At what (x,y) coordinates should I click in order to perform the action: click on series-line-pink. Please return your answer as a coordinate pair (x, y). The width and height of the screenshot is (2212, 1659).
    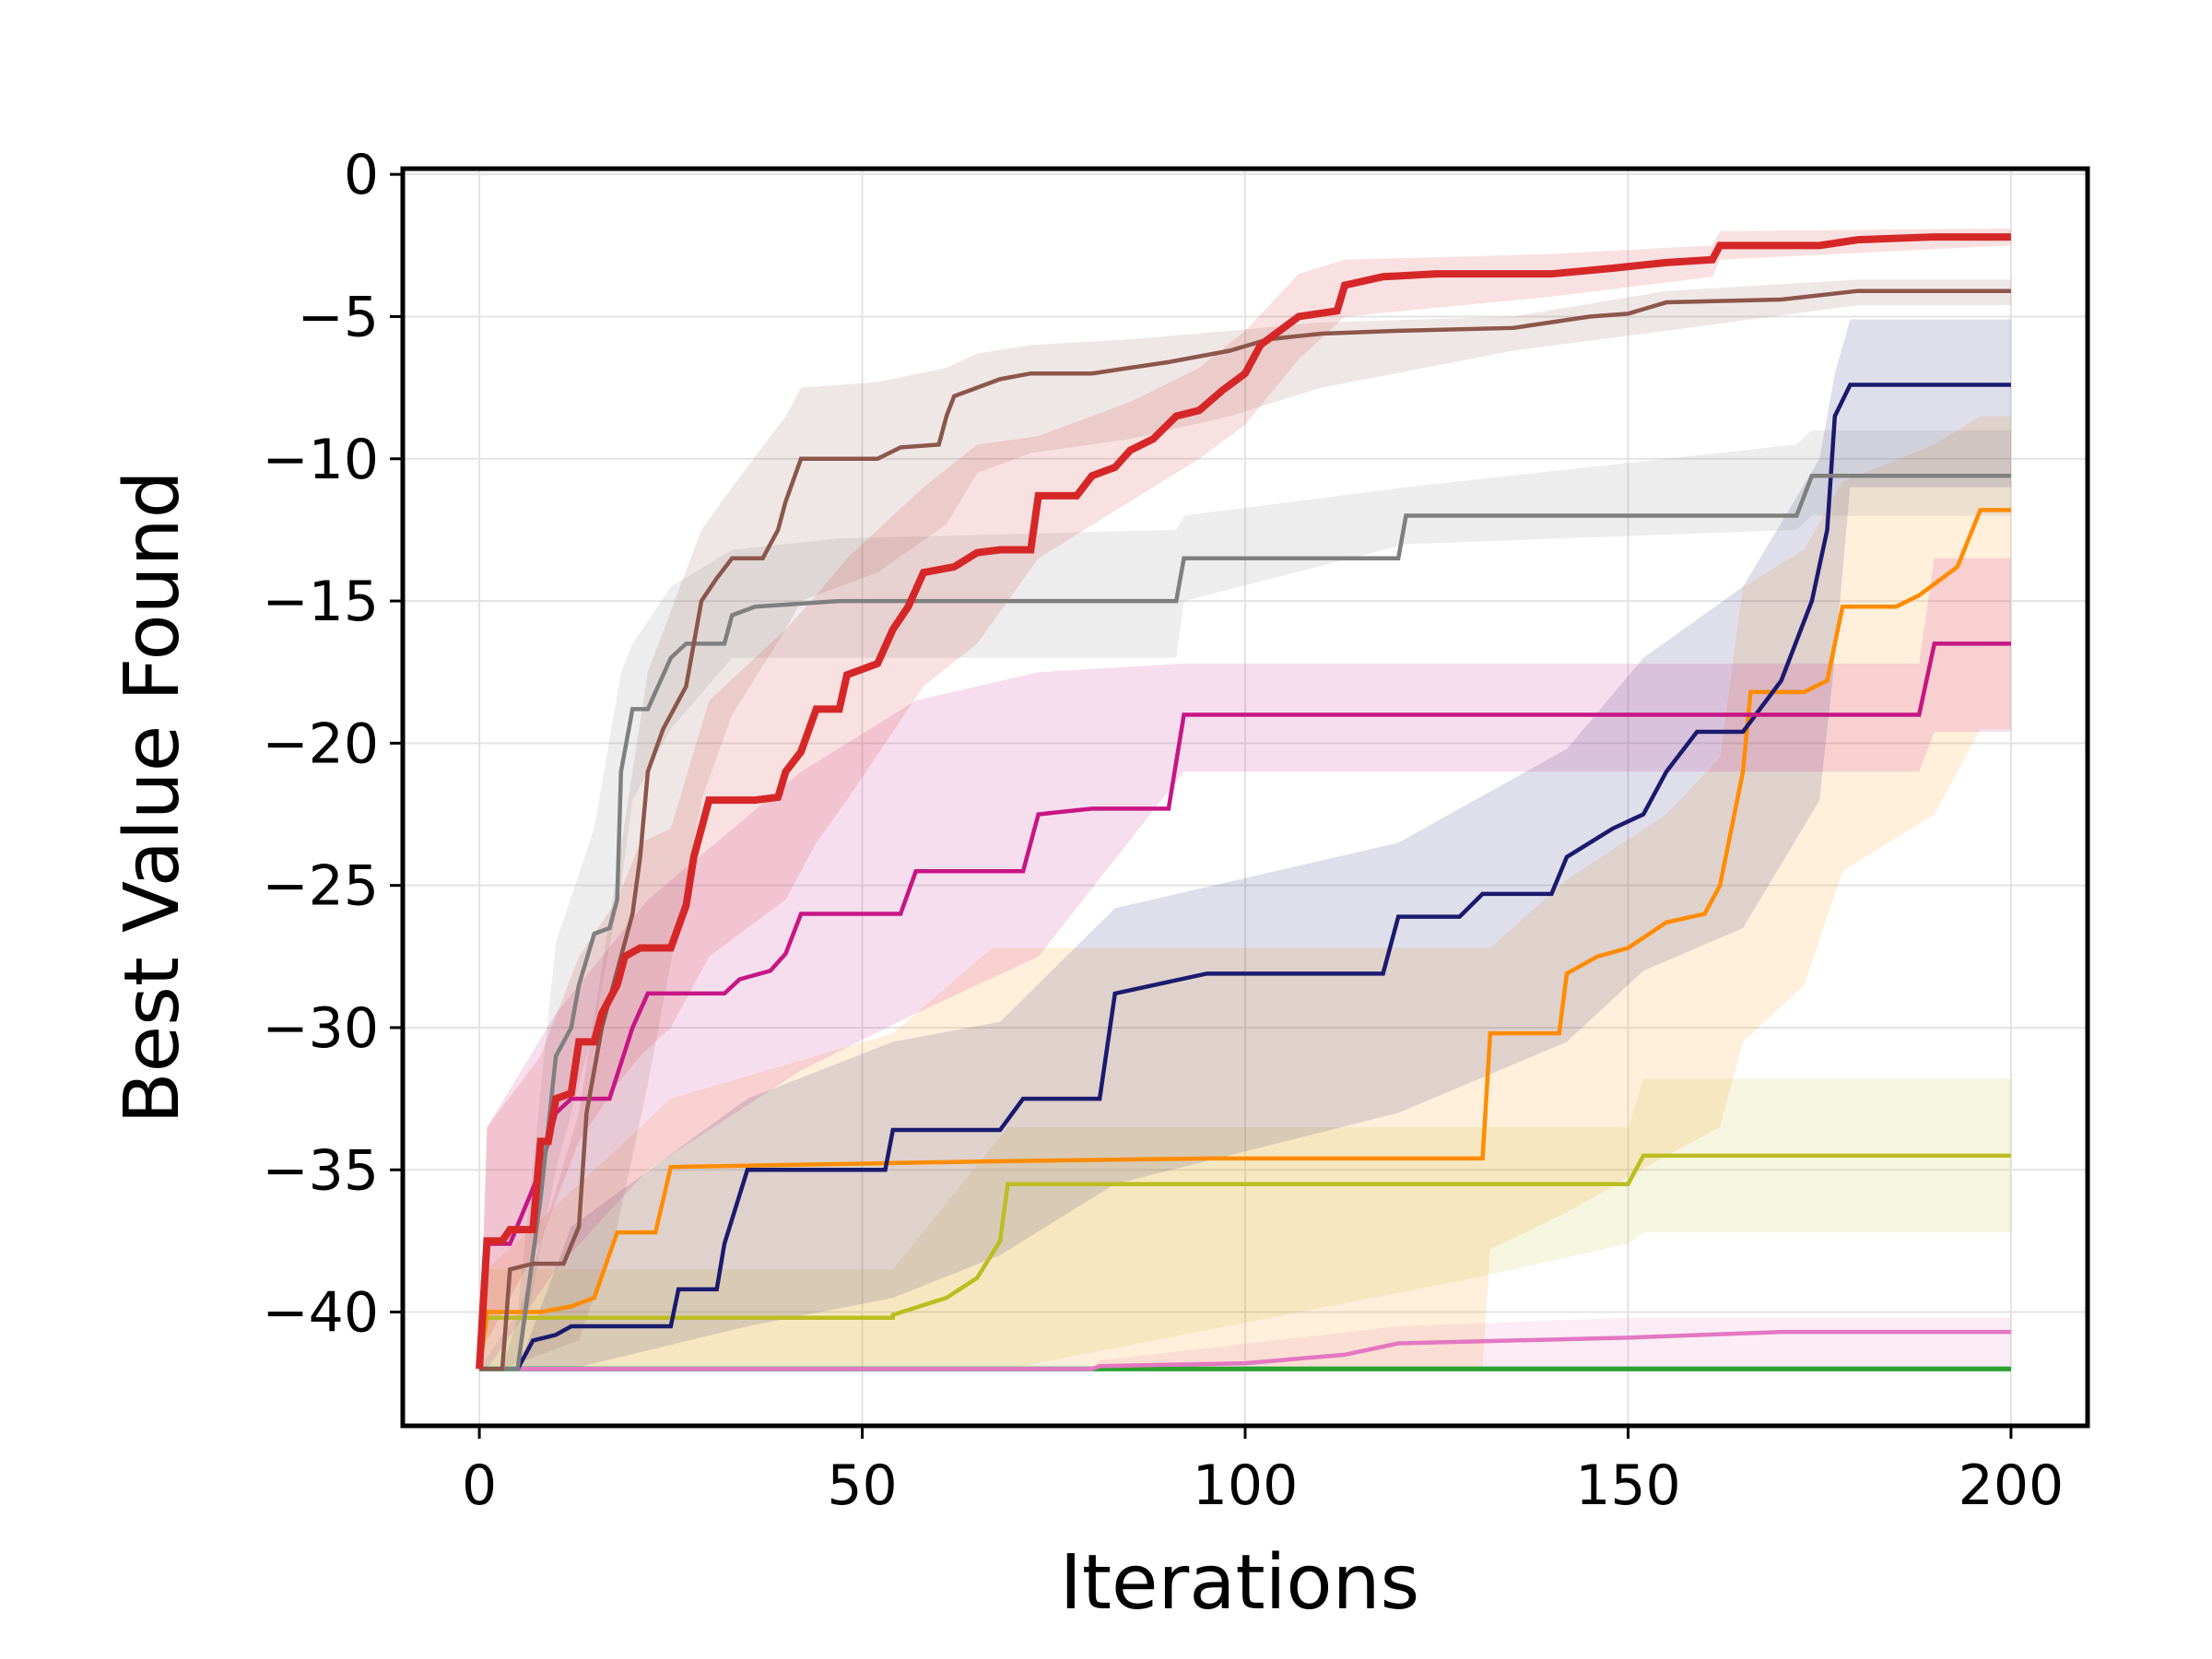
    Looking at the image, I should click on (1245, 1350).